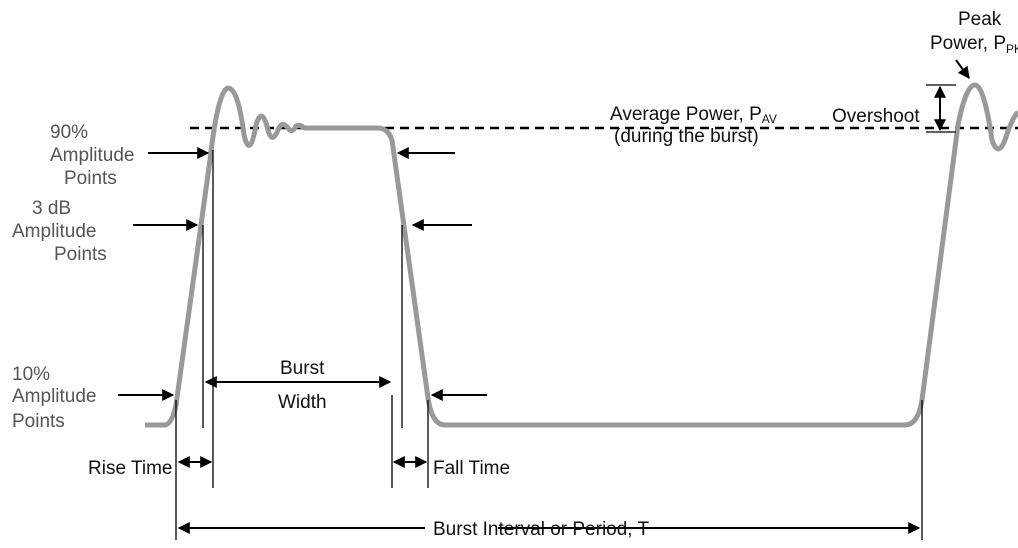  I want to click on average-label: Average Power, P, so click(686, 114).